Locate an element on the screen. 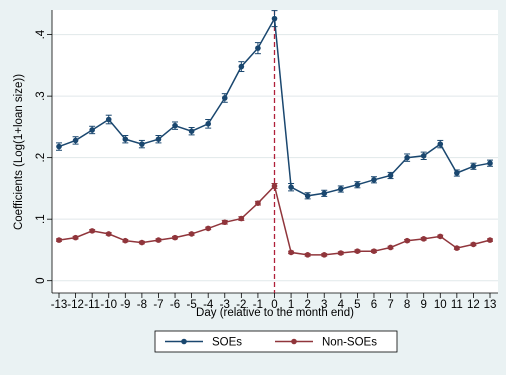 This screenshot has height=375, width=506. y-tick-label: .1 is located at coordinates (41, 219).